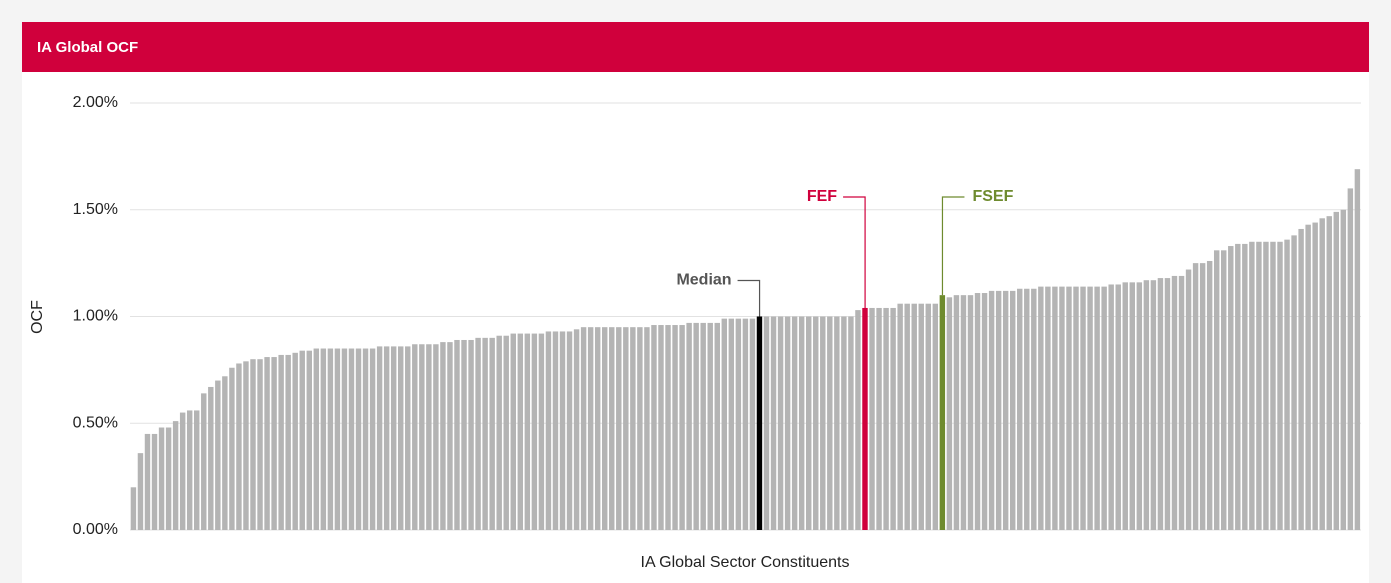  What do you see at coordinates (95, 316) in the screenshot?
I see `y-tick-label: 1.00%` at bounding box center [95, 316].